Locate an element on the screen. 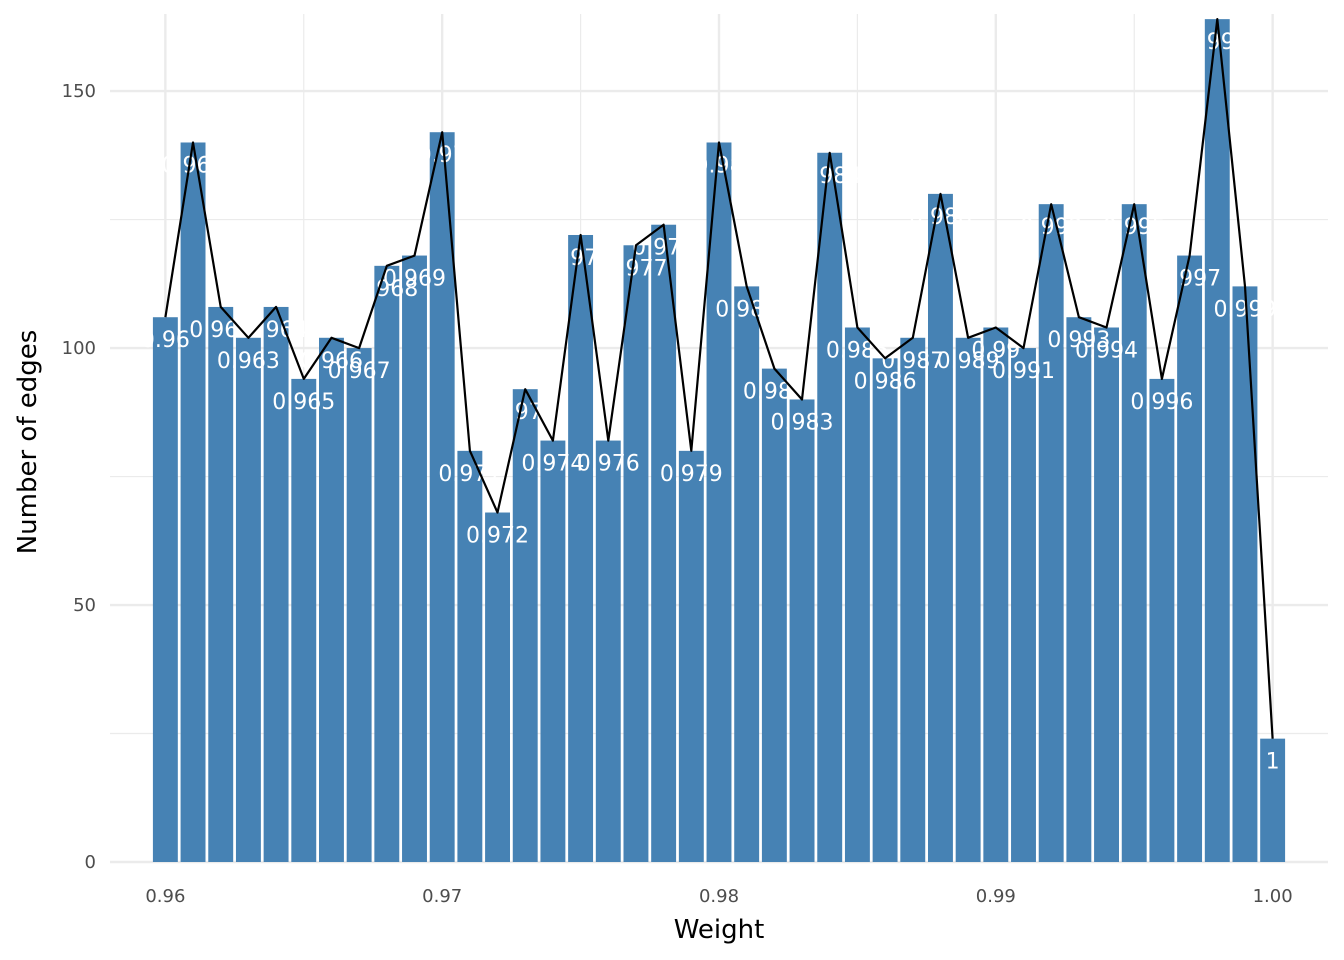 Image resolution: width=1344 pixels, height=960 pixels. bar-value-label: 0.969 is located at coordinates (414, 279).